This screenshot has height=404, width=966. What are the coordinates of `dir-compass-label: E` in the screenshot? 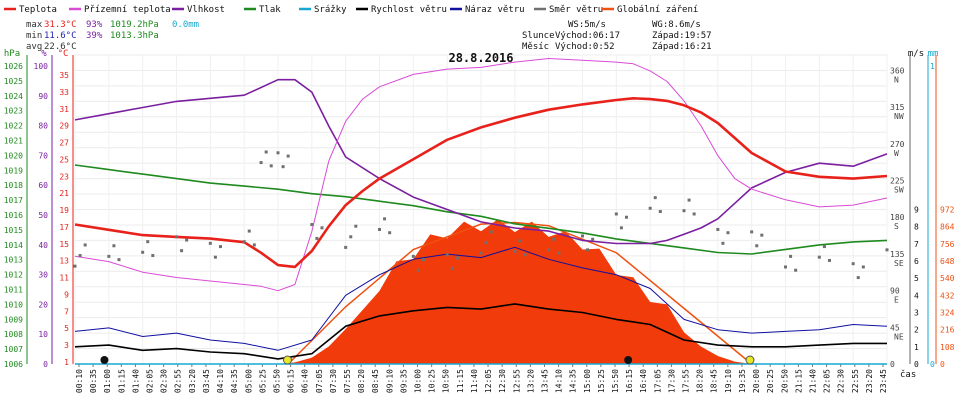 It's located at (896, 300).